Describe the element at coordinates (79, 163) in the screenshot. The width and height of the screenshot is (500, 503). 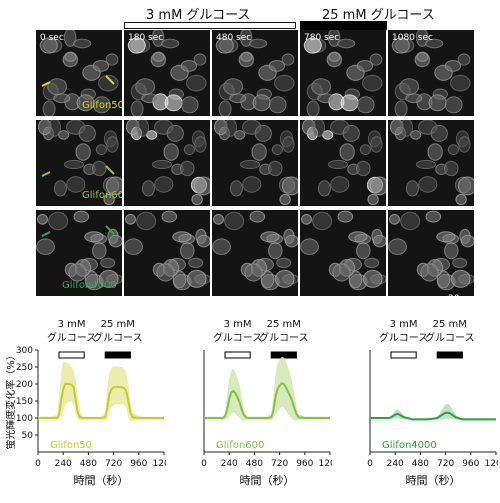
I see `image-tile: Glifon600` at that location.